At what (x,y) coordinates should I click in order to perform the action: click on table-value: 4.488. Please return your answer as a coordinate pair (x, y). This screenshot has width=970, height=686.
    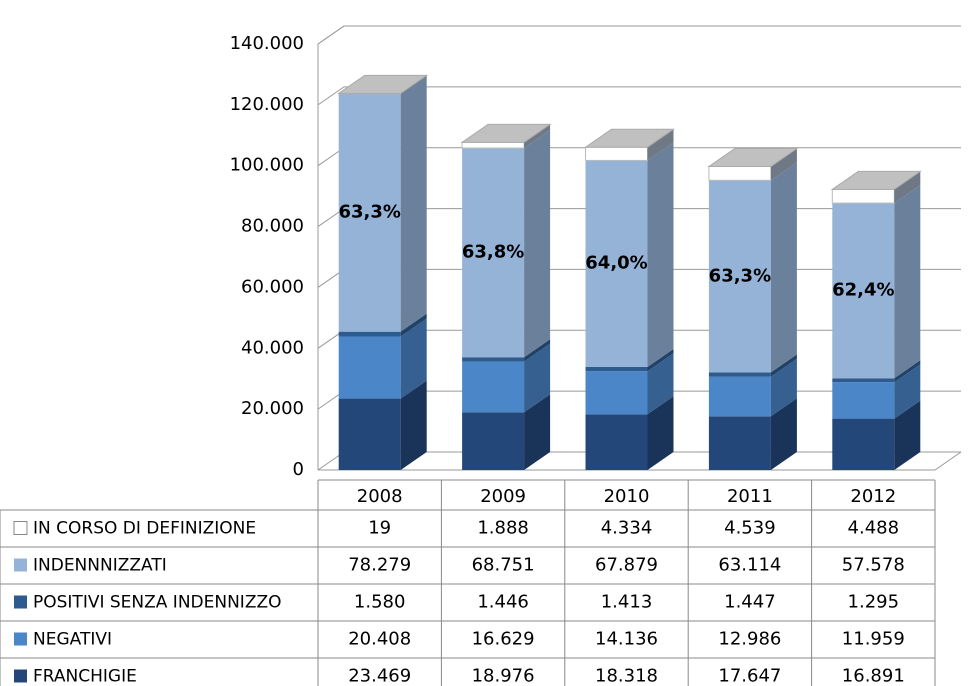
    Looking at the image, I should click on (874, 528).